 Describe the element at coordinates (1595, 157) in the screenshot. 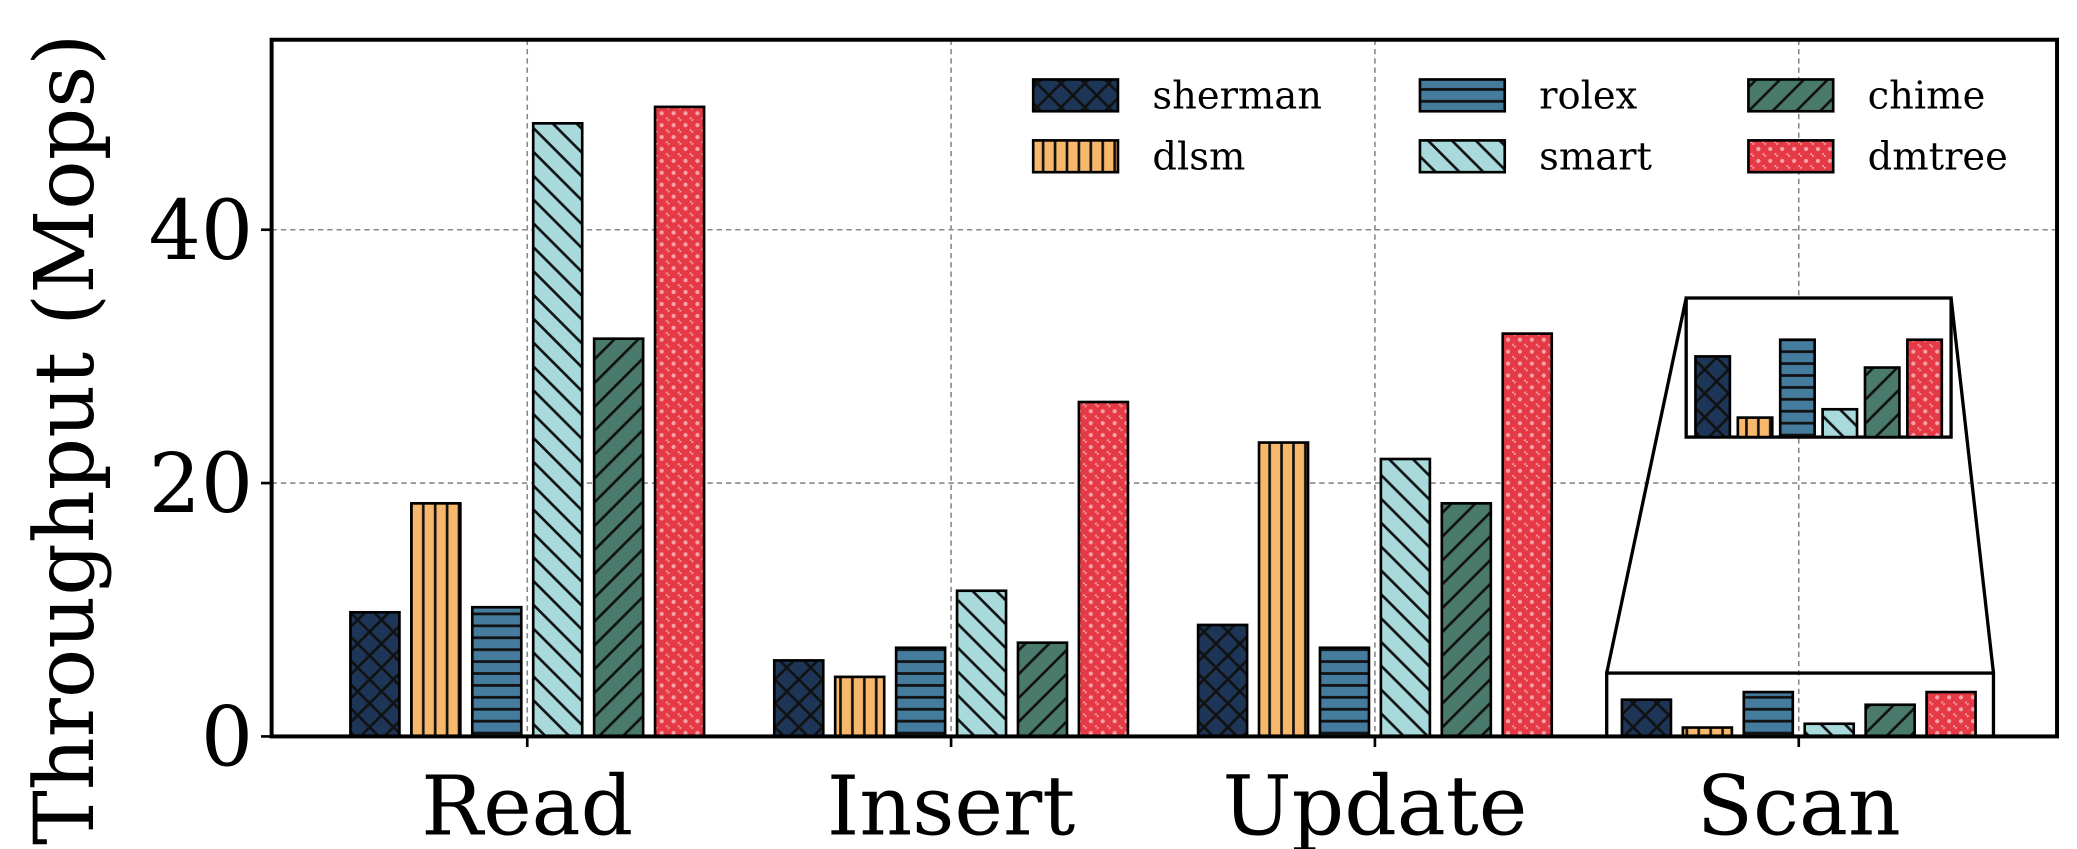

I see `legend-label: smart` at that location.